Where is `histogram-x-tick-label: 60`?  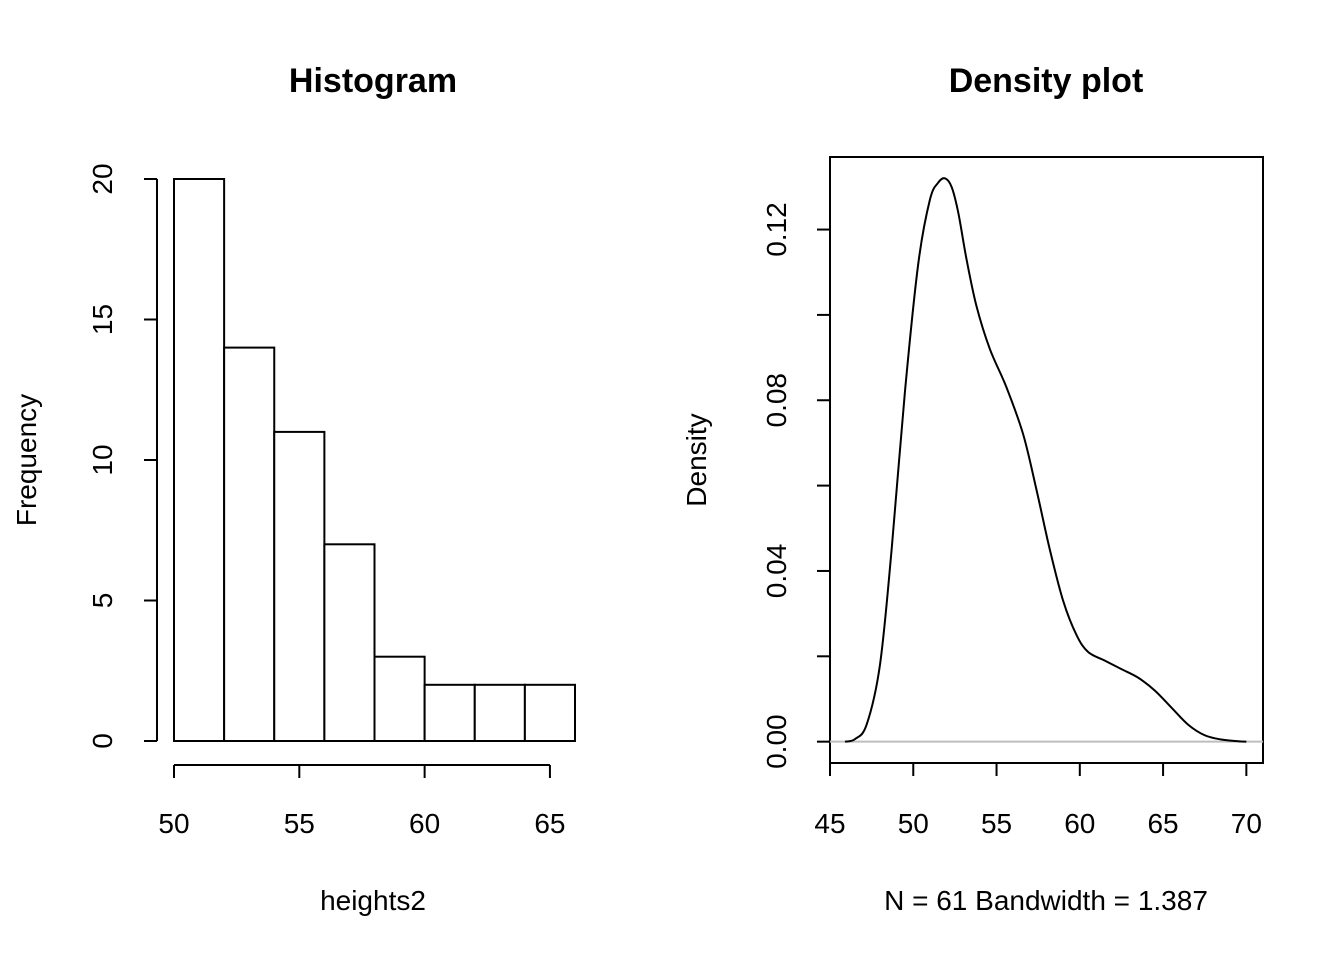
histogram-x-tick-label: 60 is located at coordinates (424, 823).